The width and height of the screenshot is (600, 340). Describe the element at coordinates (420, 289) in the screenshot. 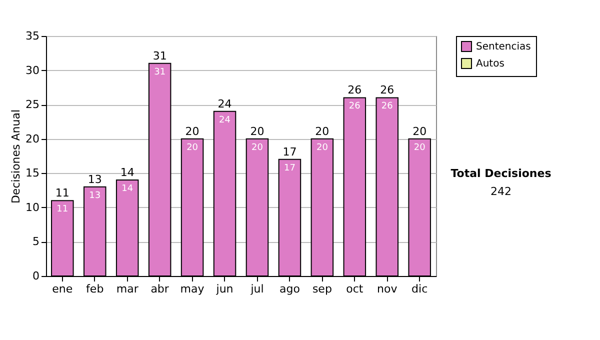

I see `x-tick-label: dic` at that location.